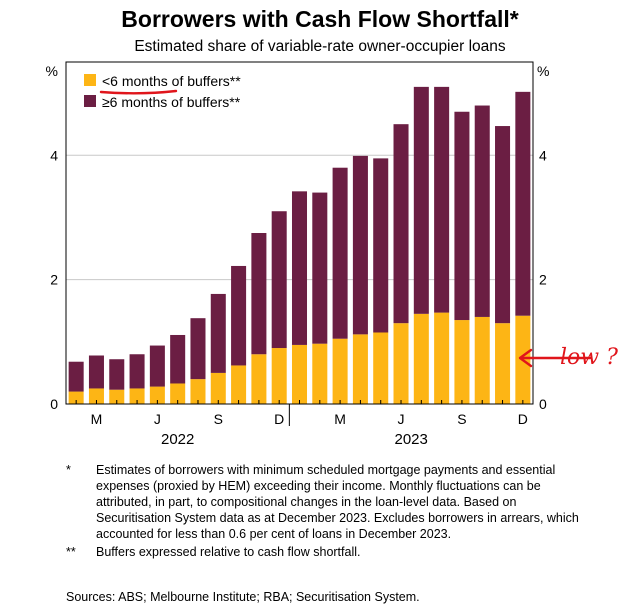  What do you see at coordinates (71, 552) in the screenshot?
I see `footnote-2-mark: **` at bounding box center [71, 552].